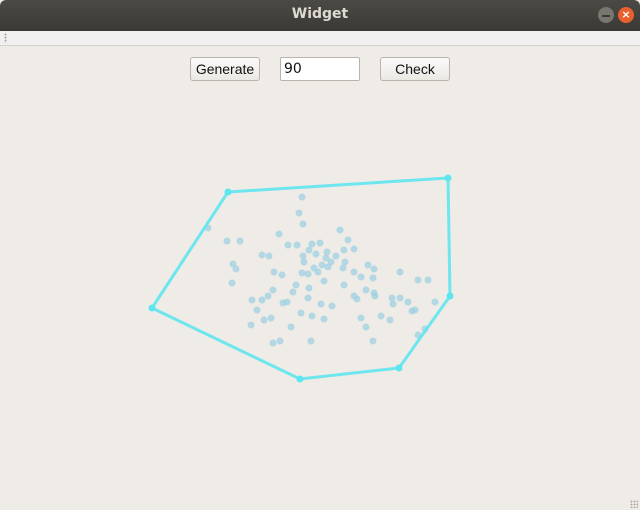 This screenshot has width=640, height=510. Describe the element at coordinates (320, 38) in the screenshot. I see `menu-bar` at that location.